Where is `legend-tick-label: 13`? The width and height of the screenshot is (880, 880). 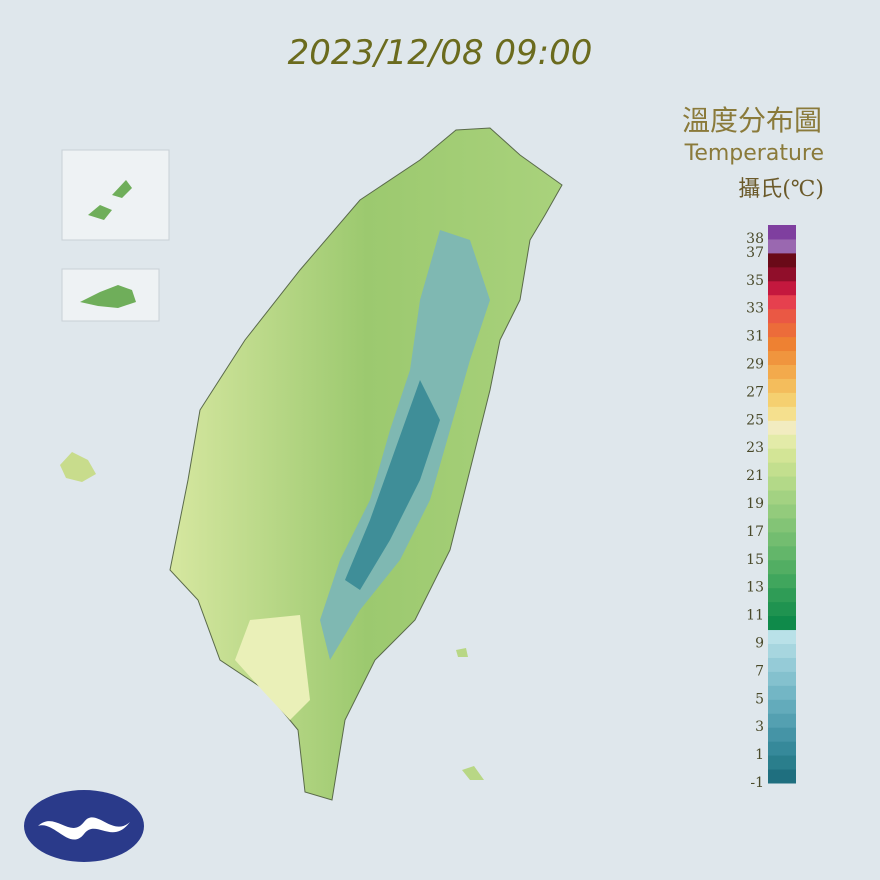
legend-tick-label: 13 is located at coordinates (755, 588).